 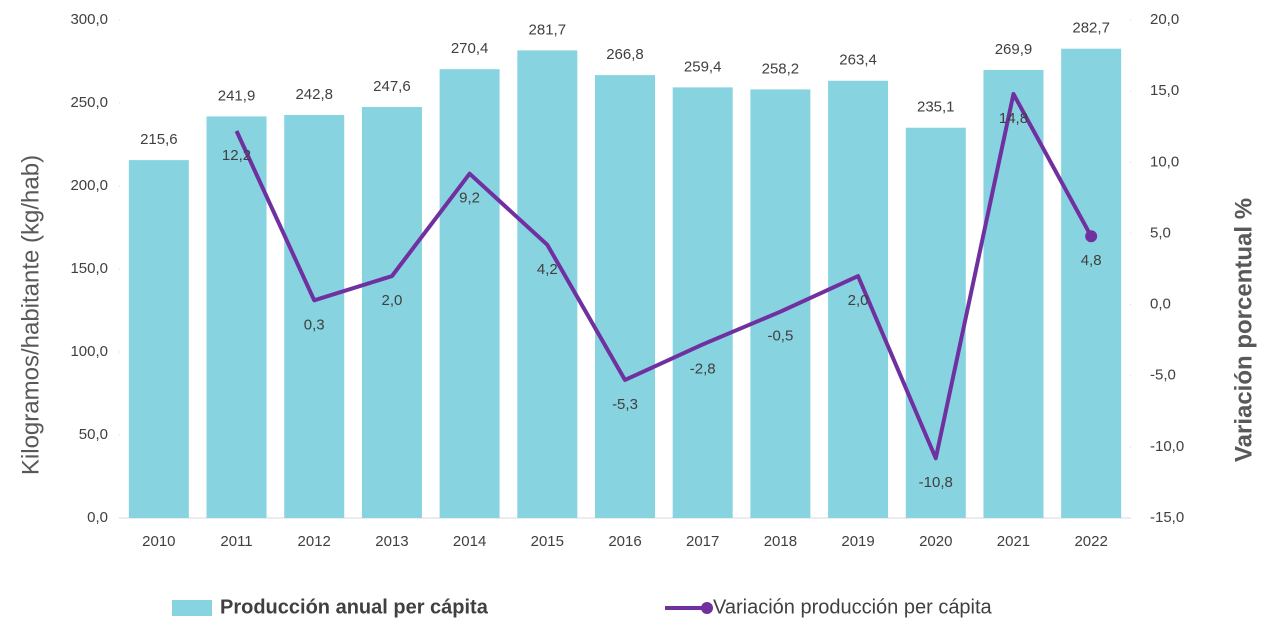 What do you see at coordinates (236, 541) in the screenshot?
I see `x-tick-label: 2011` at bounding box center [236, 541].